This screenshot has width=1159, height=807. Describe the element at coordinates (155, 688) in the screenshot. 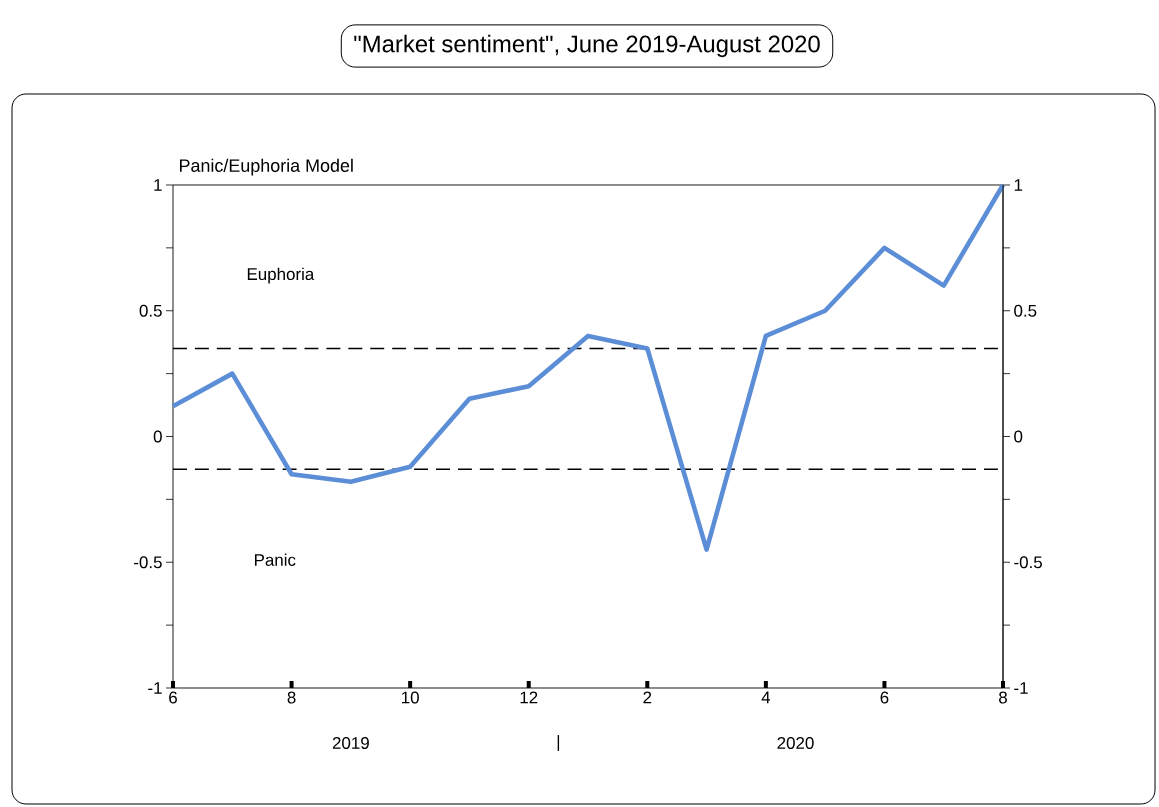

I see `y2-tick-label: -1` at that location.